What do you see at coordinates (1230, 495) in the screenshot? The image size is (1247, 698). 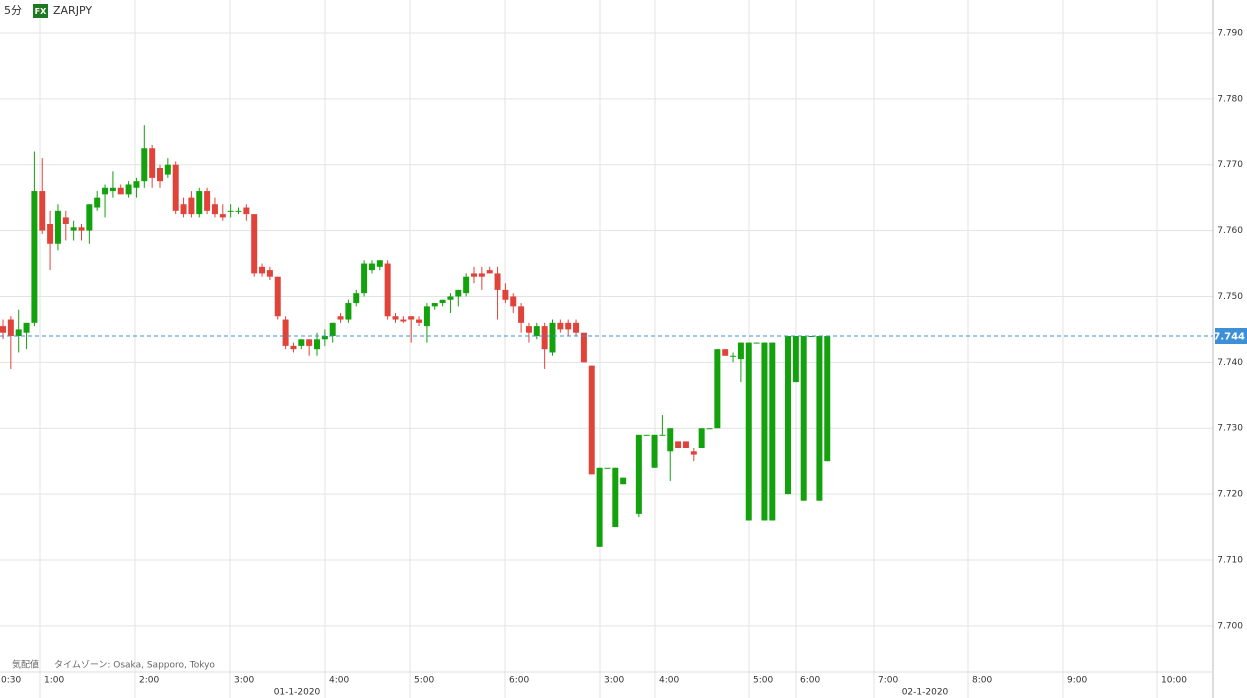 I see `y-tick-label: 7.720` at bounding box center [1230, 495].